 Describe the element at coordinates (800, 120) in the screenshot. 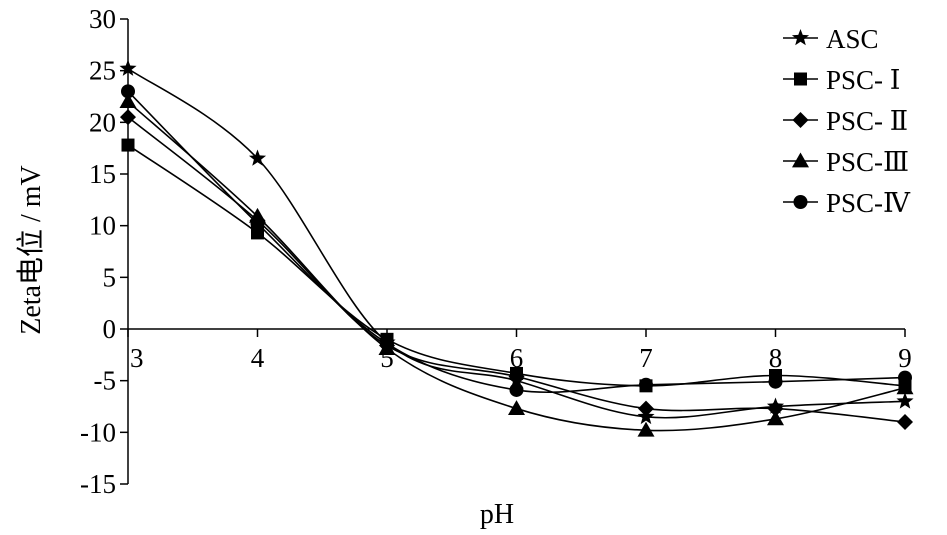

I see `legend-marker-diamond` at that location.